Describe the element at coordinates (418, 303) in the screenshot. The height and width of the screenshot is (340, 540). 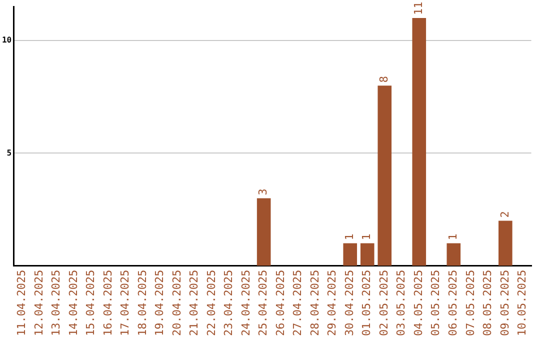
I see `x-tick-label: 04.05.2025` at that location.